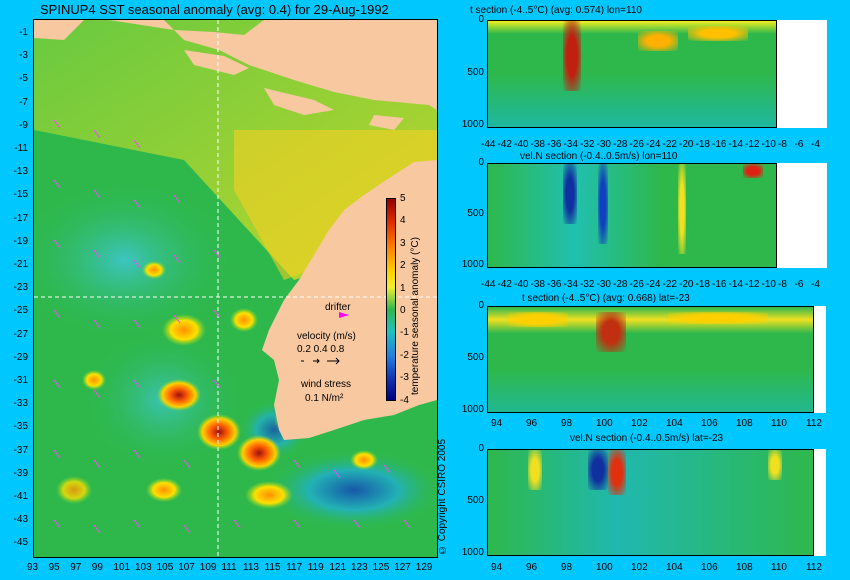 Image resolution: width=850 pixels, height=580 pixels. I want to click on lon-tick-label: 93, so click(33, 567).